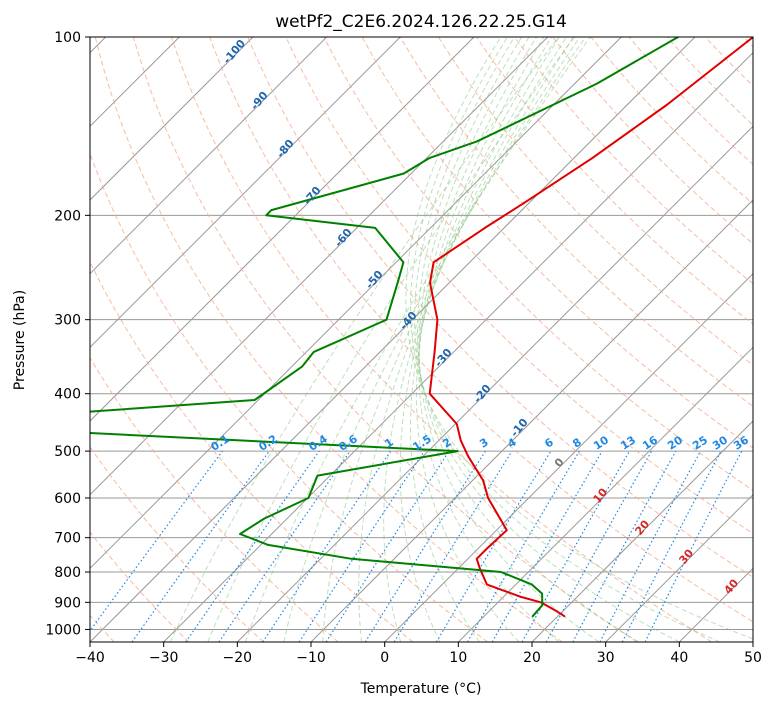  What do you see at coordinates (67, 452) in the screenshot?
I see `y-tick-label: 500` at bounding box center [67, 452].